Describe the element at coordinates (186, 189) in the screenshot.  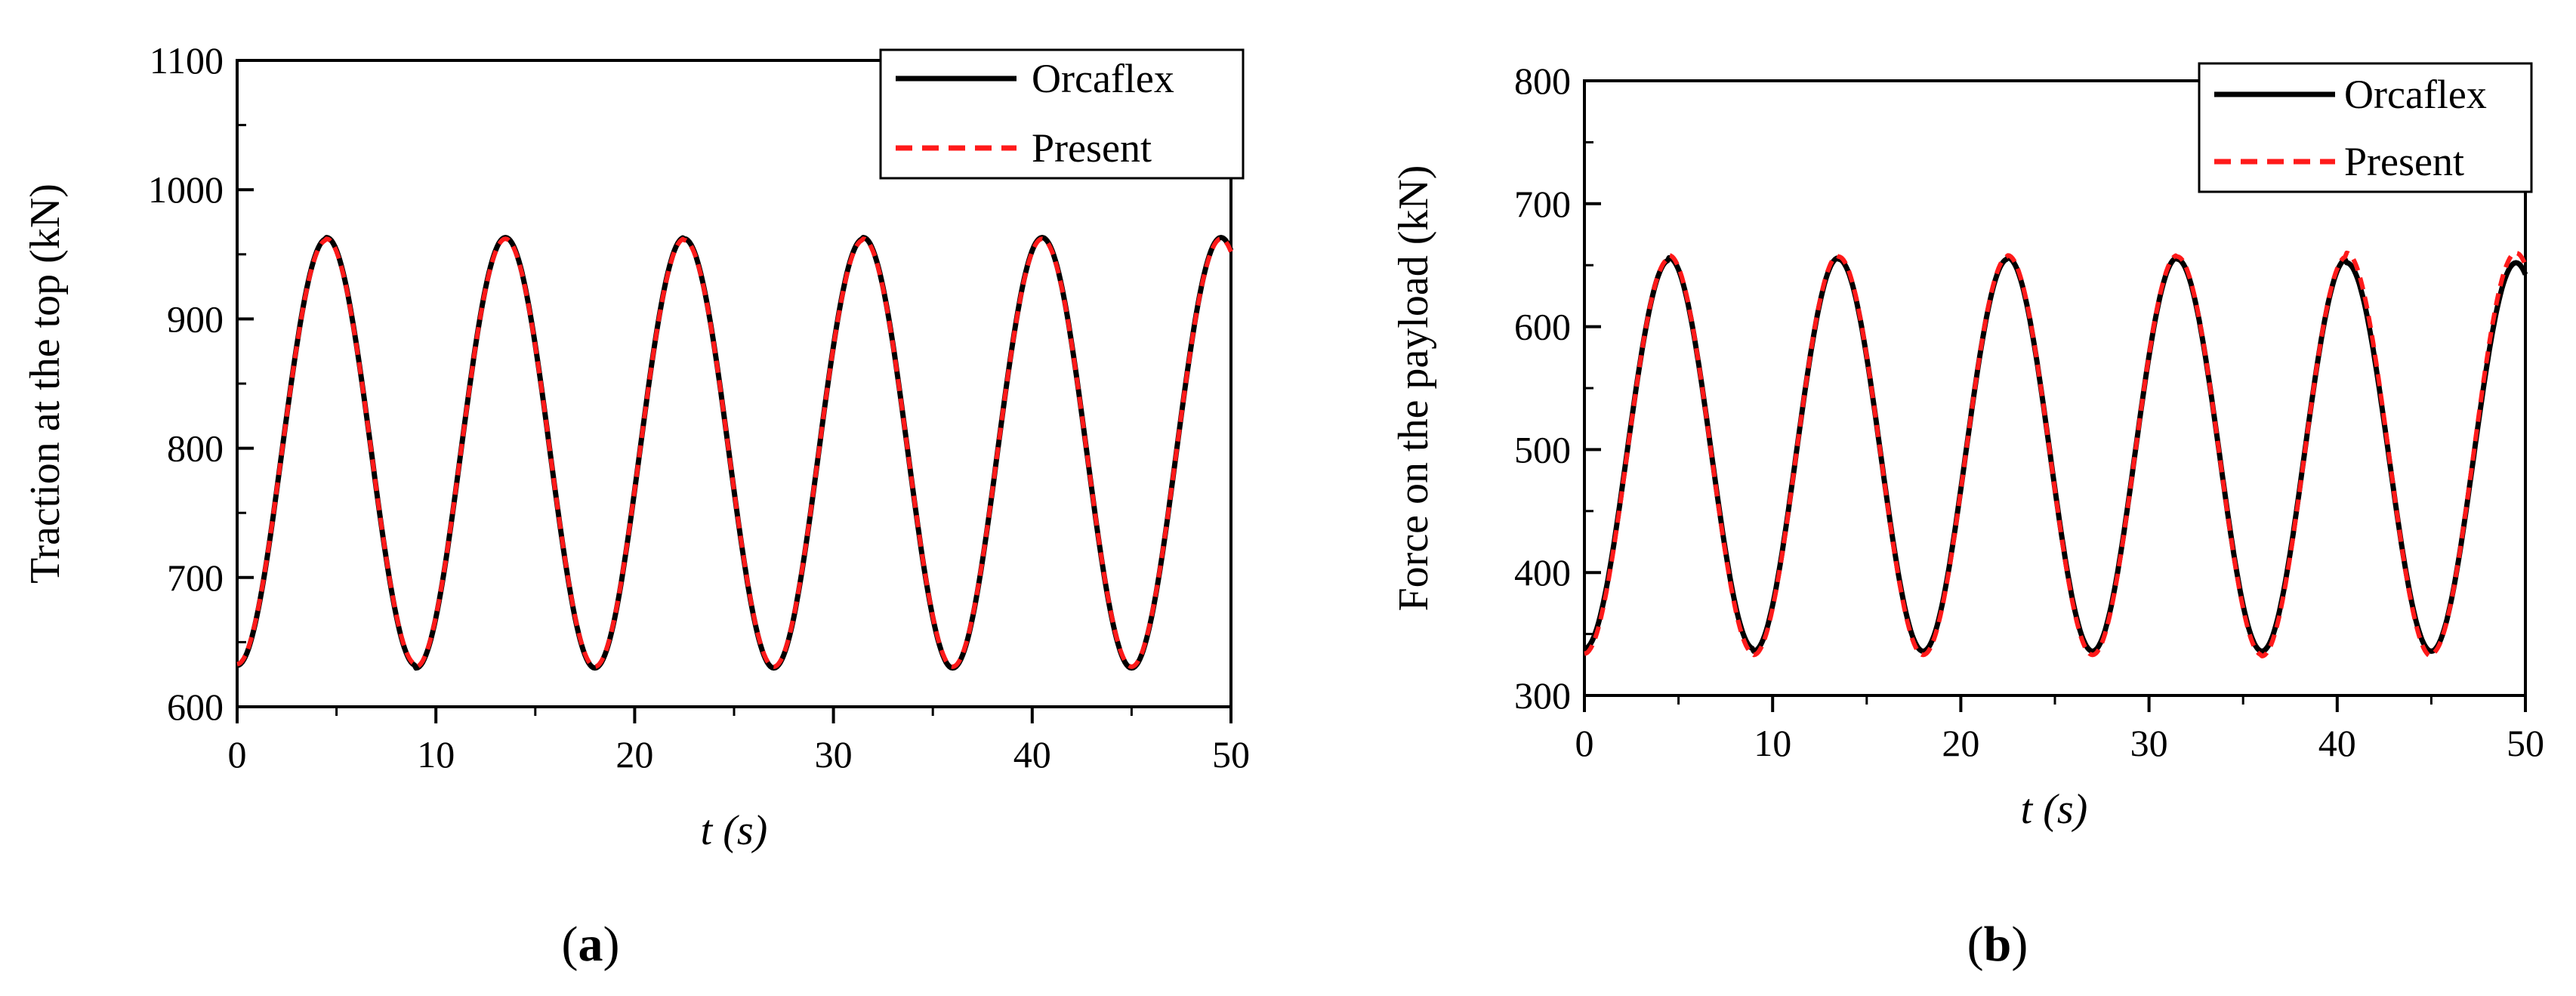
I see `y-tick-label: 1000` at that location.